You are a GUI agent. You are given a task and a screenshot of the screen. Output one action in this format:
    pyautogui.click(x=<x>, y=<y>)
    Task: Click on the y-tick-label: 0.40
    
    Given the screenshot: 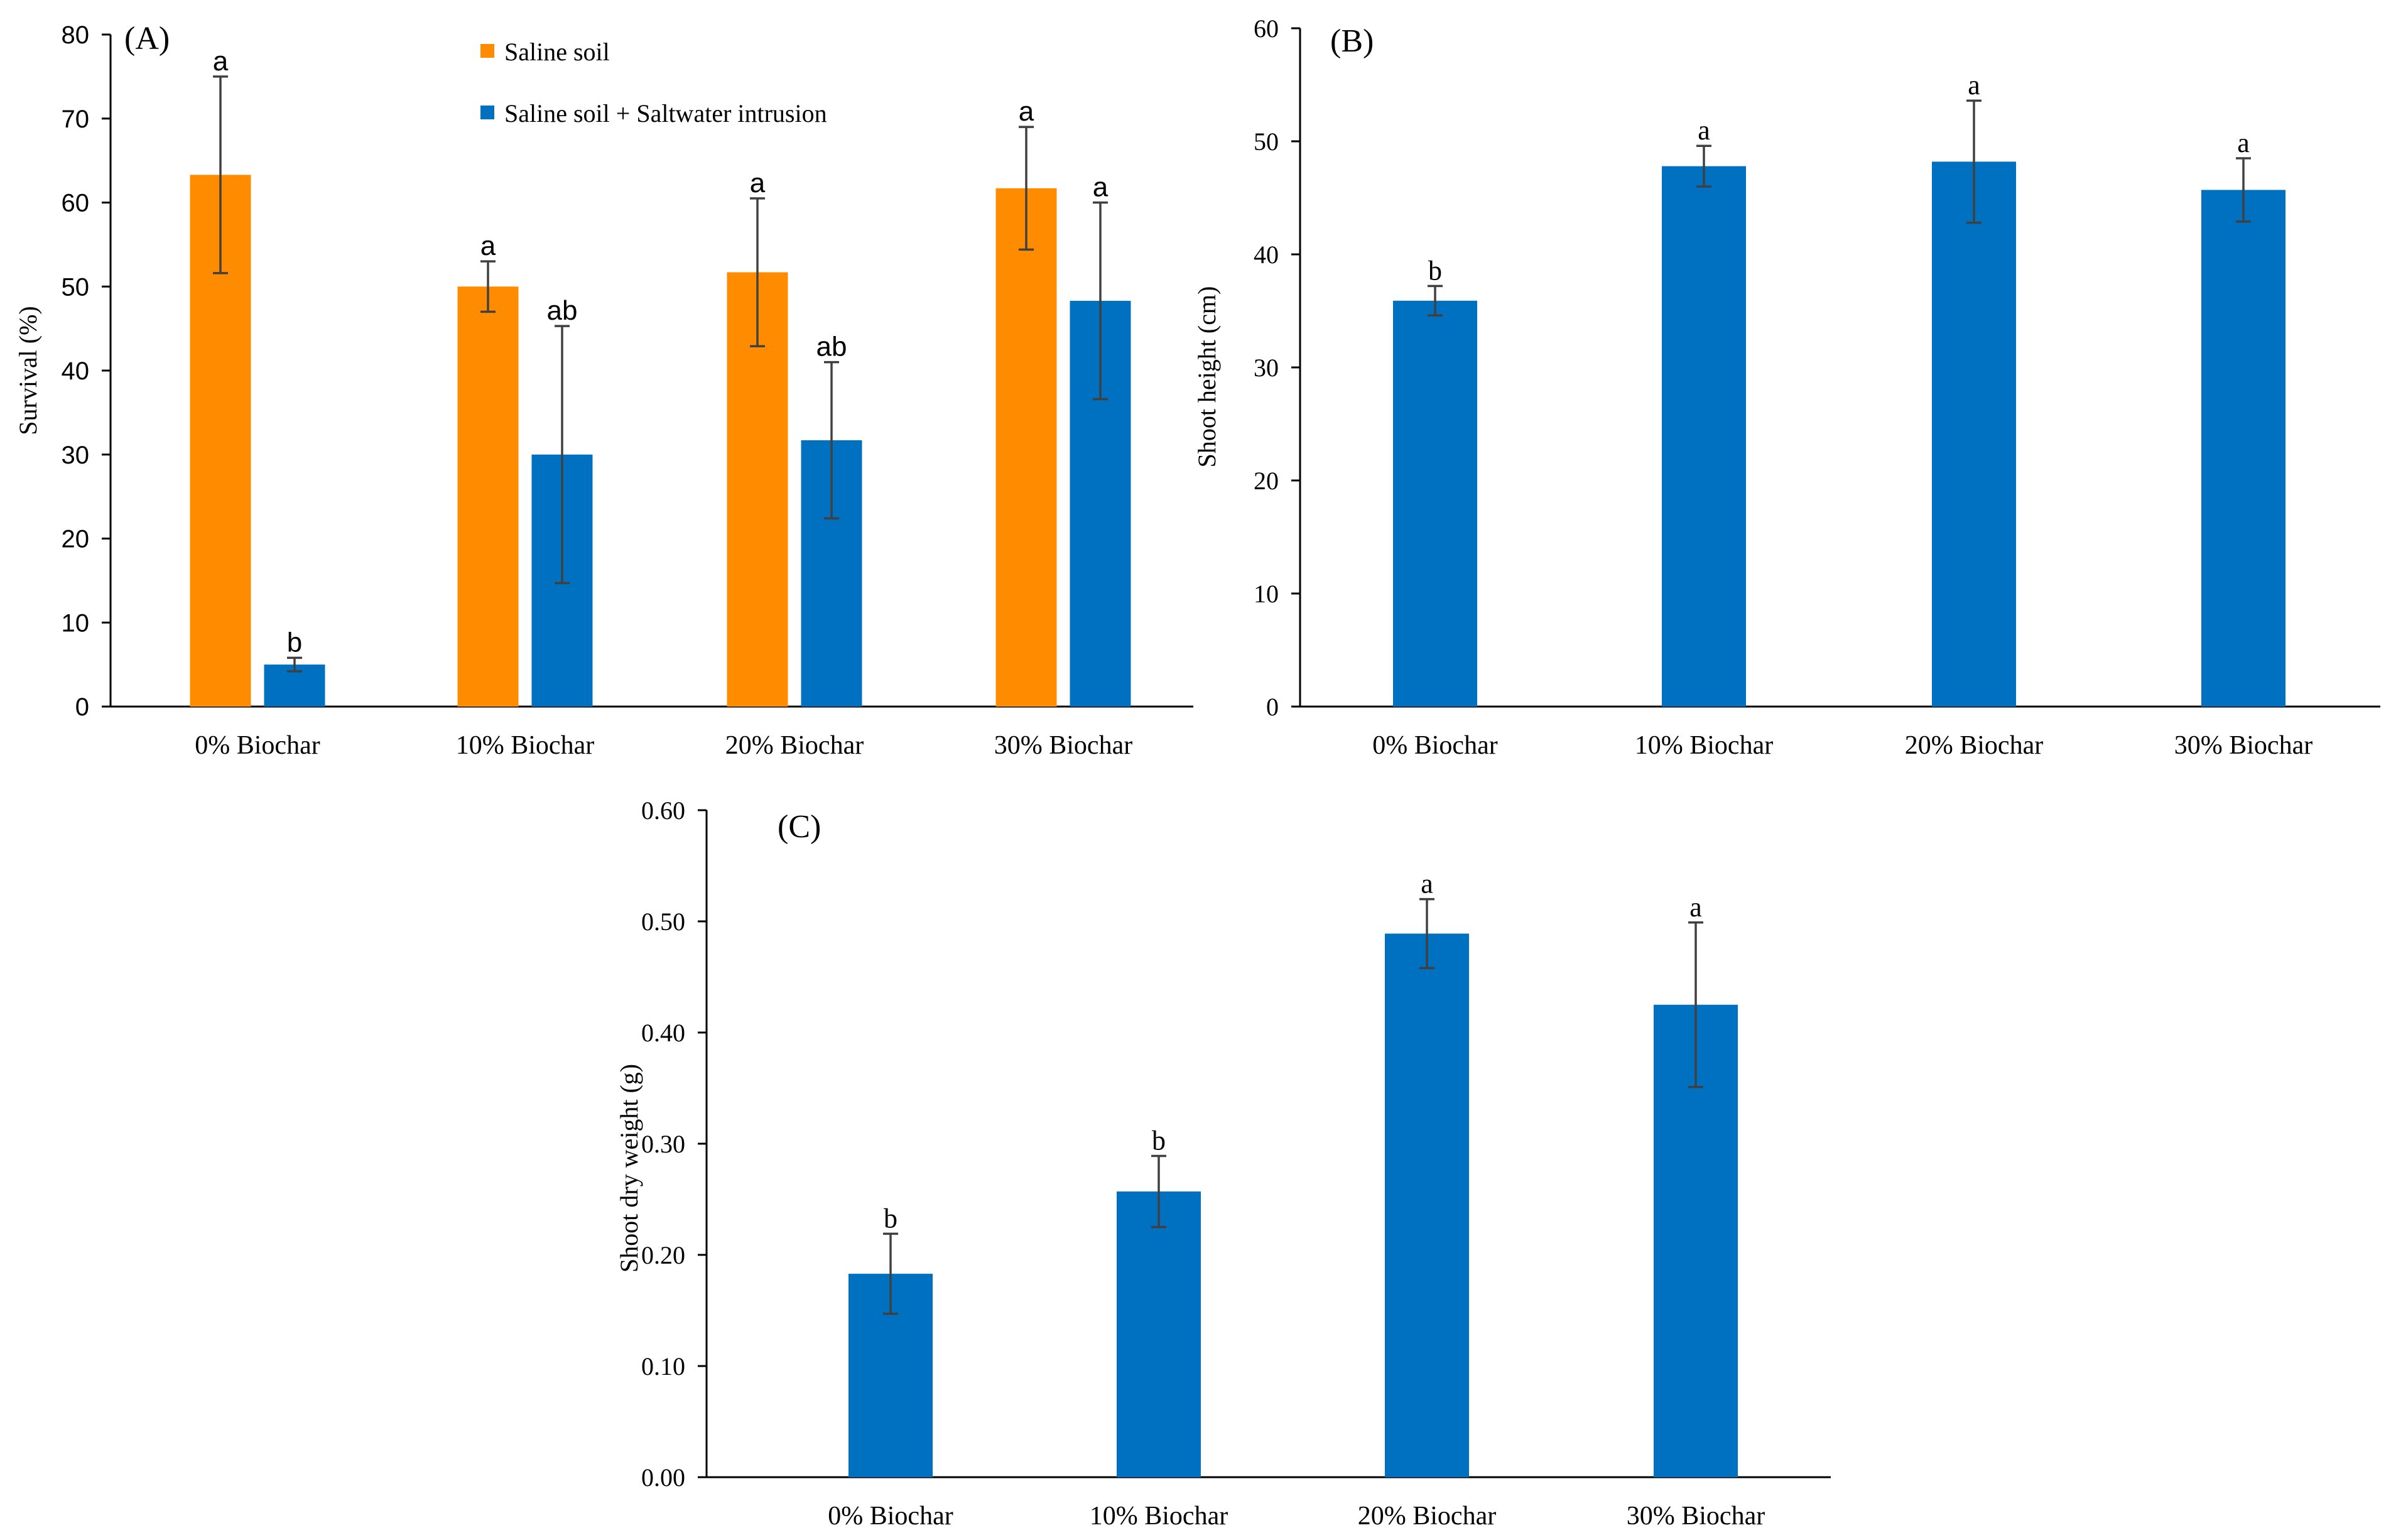 What is the action you would take?
    pyautogui.click(x=663, y=1033)
    